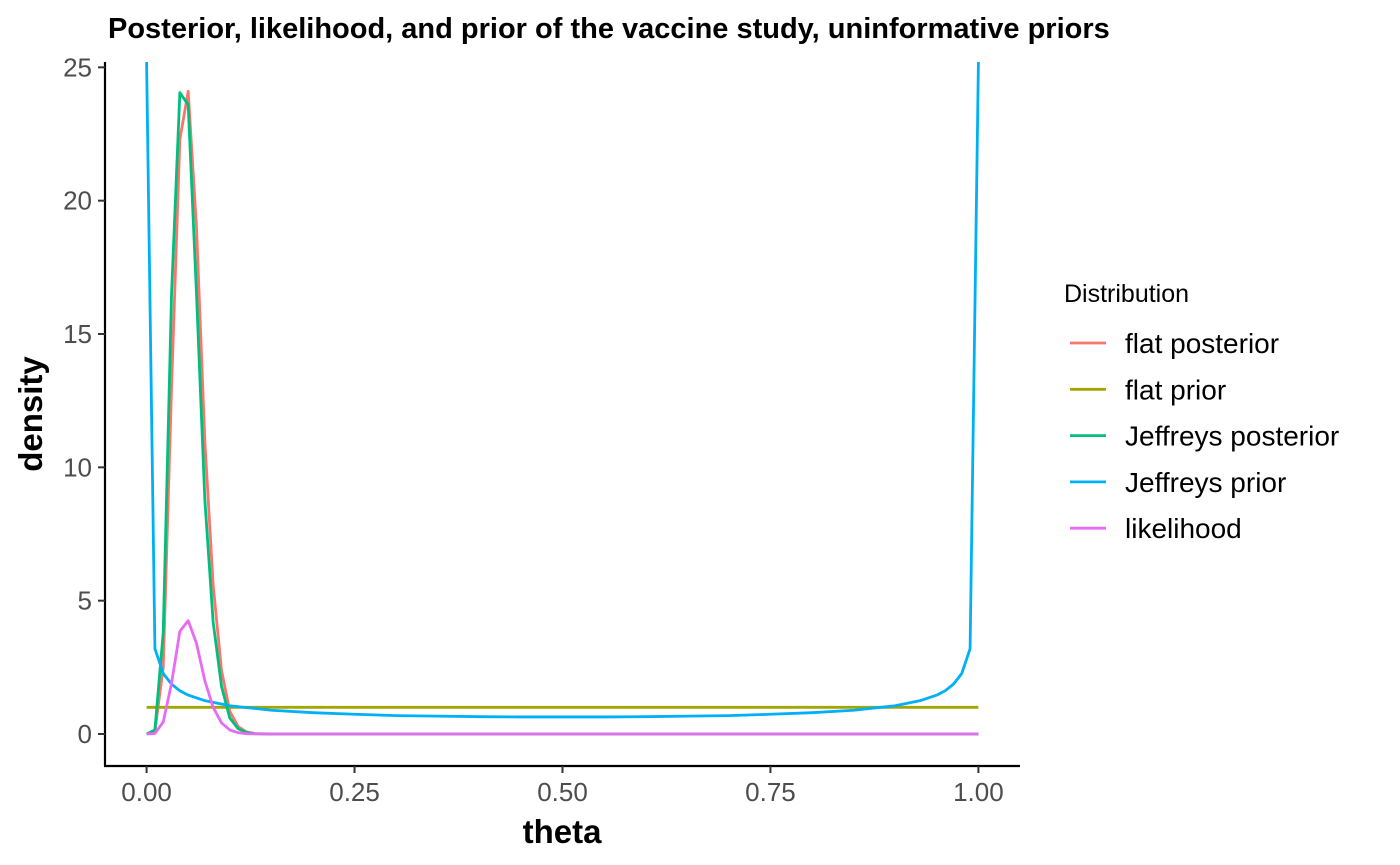 Image resolution: width=1400 pixels, height=865 pixels. I want to click on legend-item: Jeffreys posterior, so click(1204, 436).